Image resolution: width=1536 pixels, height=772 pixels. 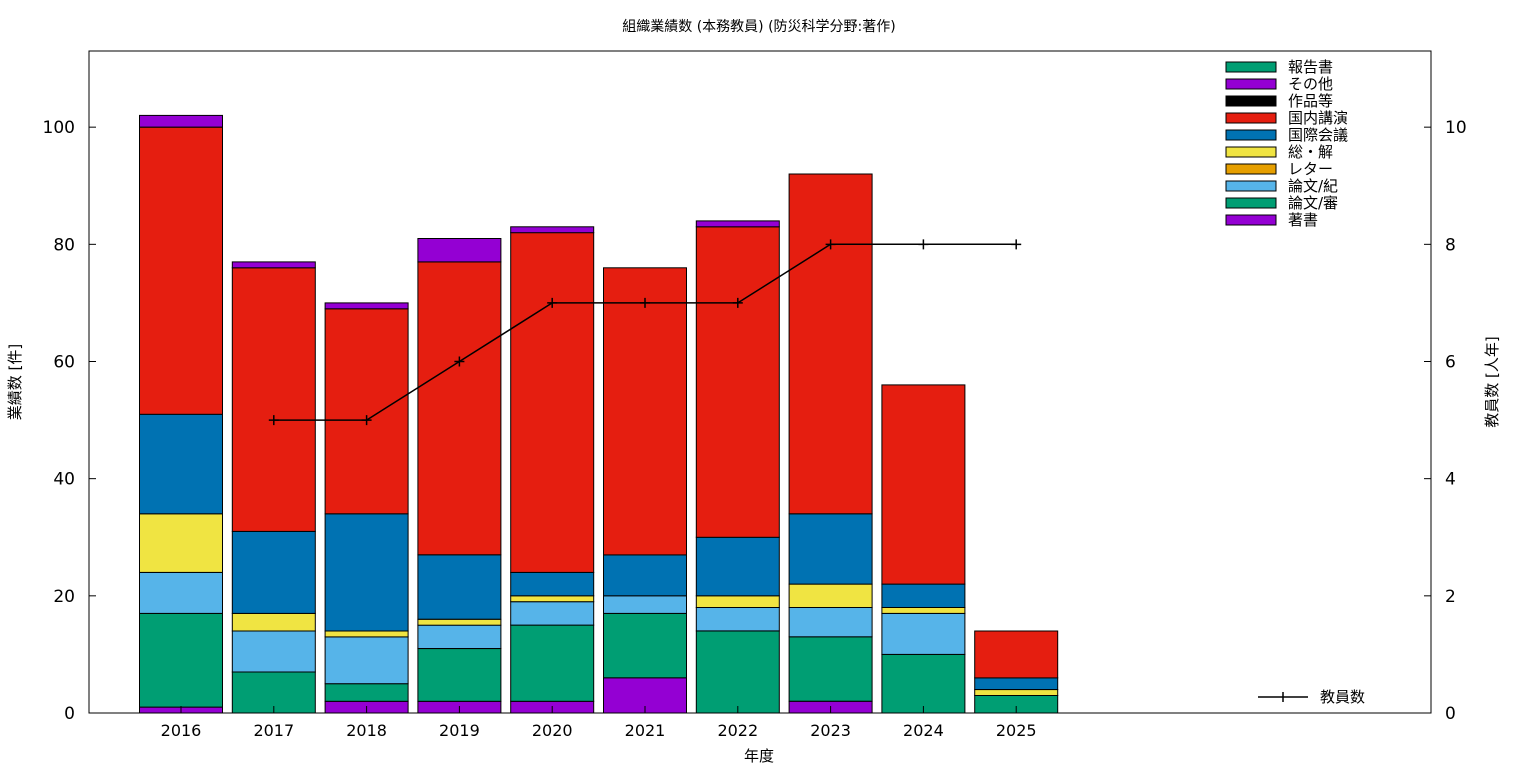 I want to click on y-tick-label: 60, so click(x=64, y=362).